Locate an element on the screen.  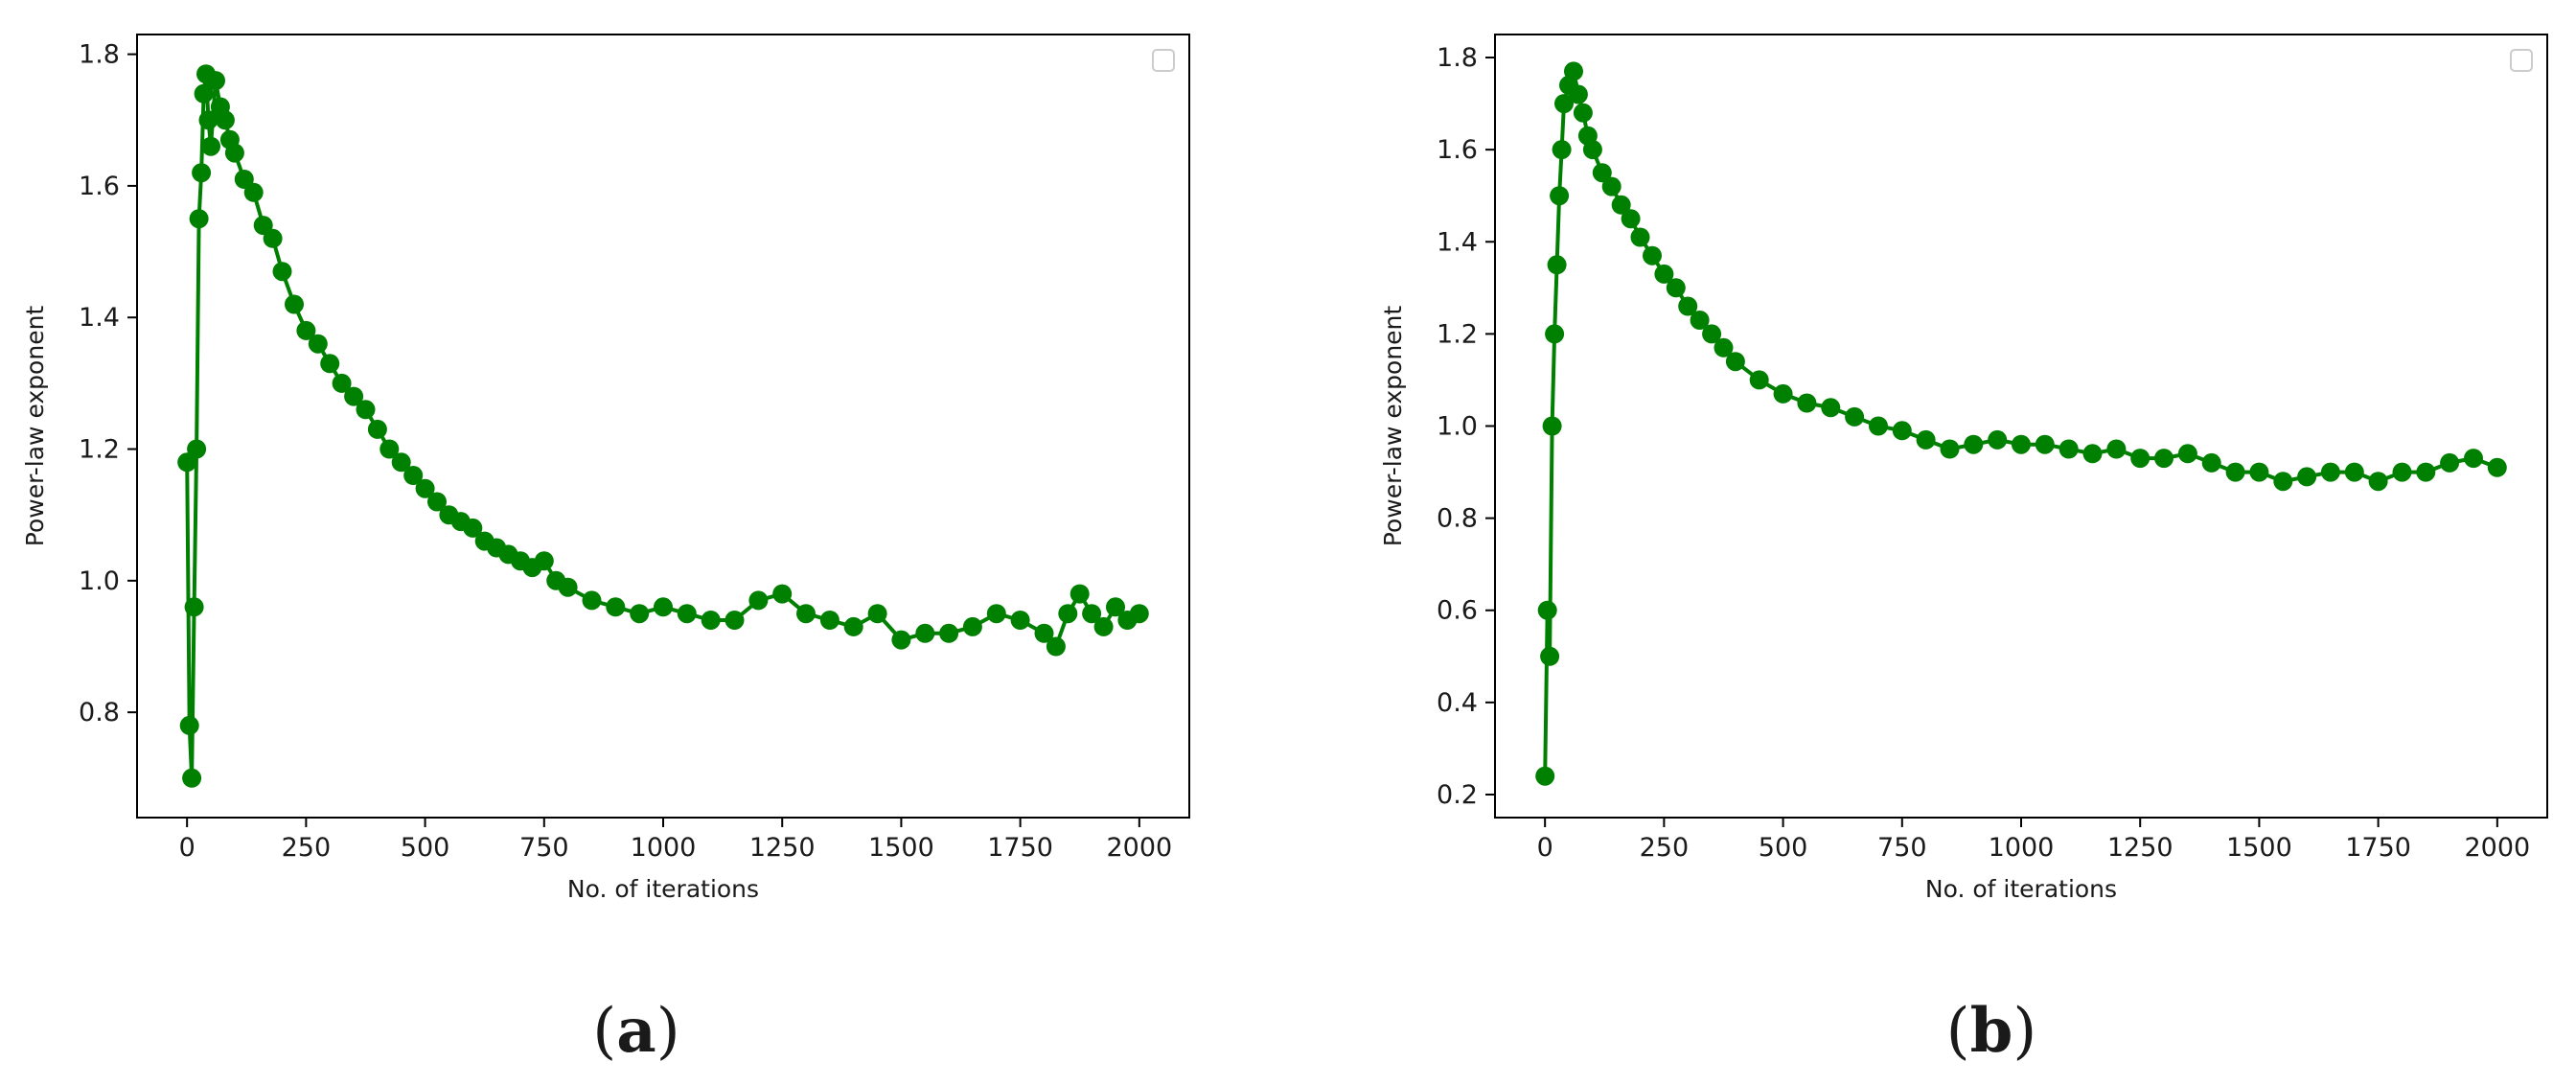
y-tick-label: 1.2 is located at coordinates (1457, 334).